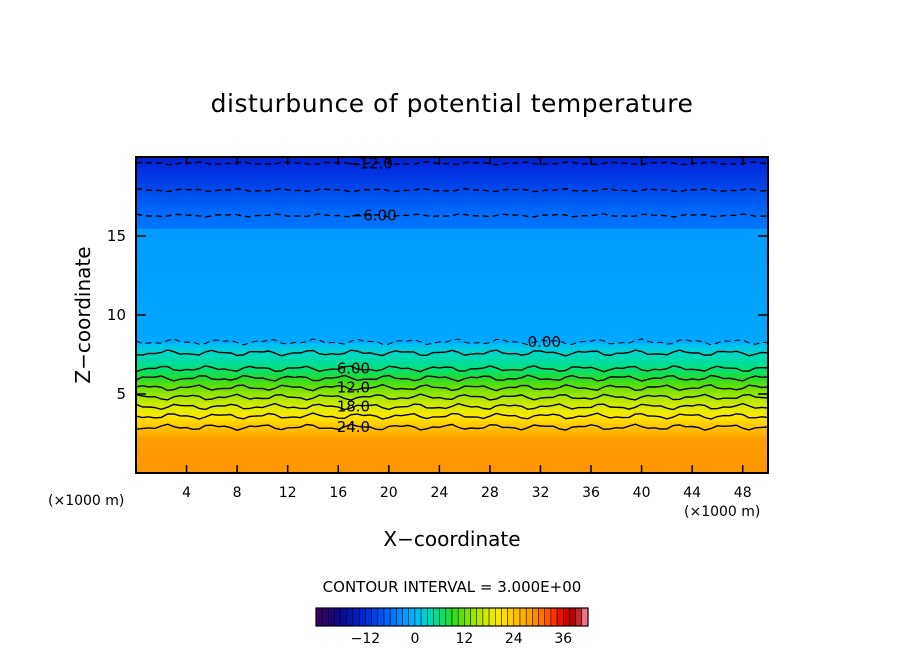 This screenshot has width=904, height=654. I want to click on y-axis-label: Z−coordinate, so click(83, 314).